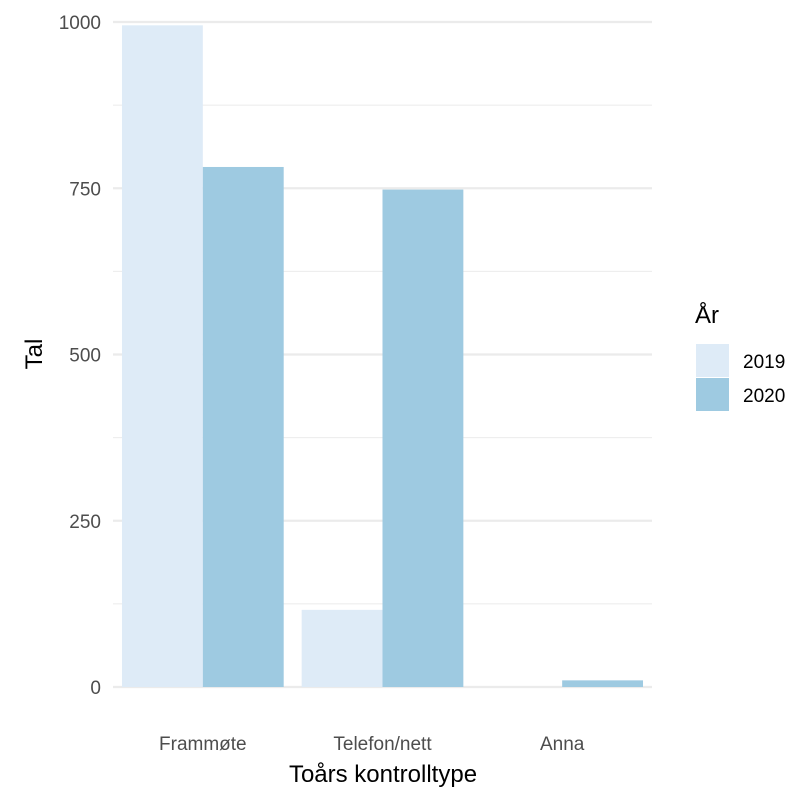 The width and height of the screenshot is (807, 792). Describe the element at coordinates (85, 522) in the screenshot. I see `y-tick-label: 250` at that location.